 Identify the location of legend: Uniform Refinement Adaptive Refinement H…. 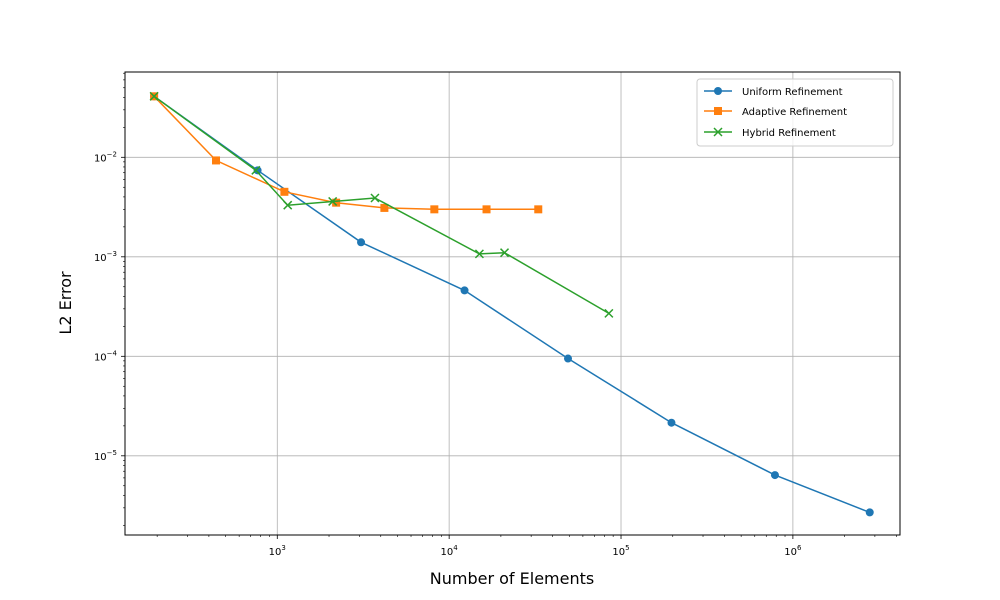
(795, 112).